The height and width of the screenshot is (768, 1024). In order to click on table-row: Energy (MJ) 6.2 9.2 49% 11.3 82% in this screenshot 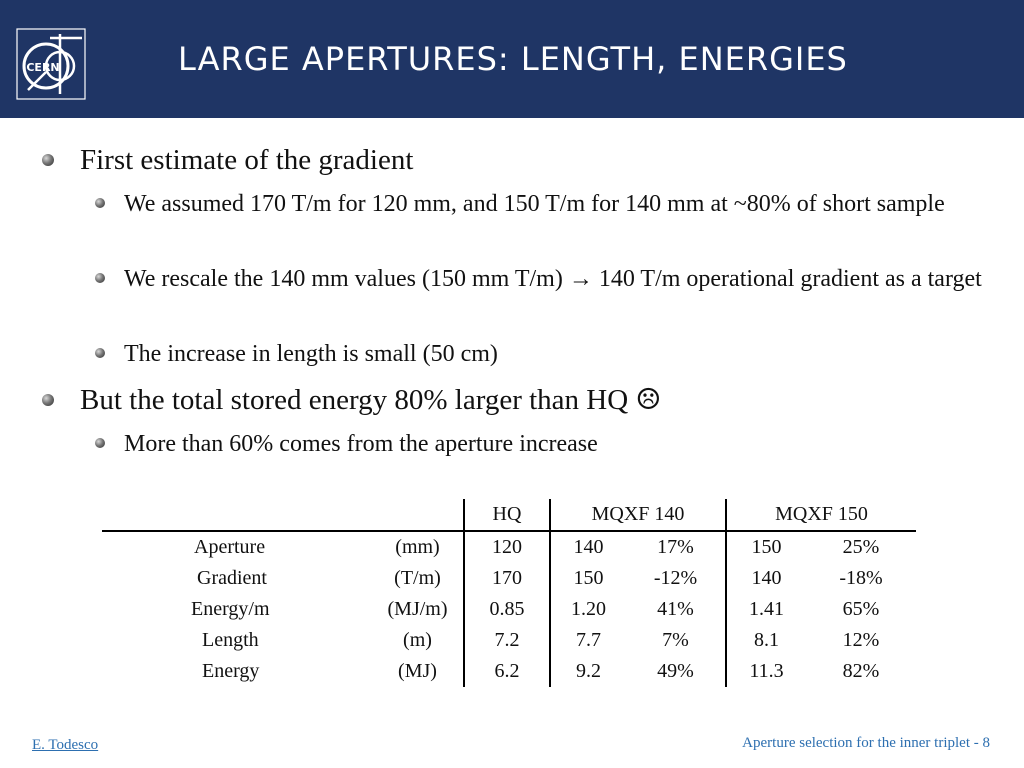, I will do `click(509, 671)`.